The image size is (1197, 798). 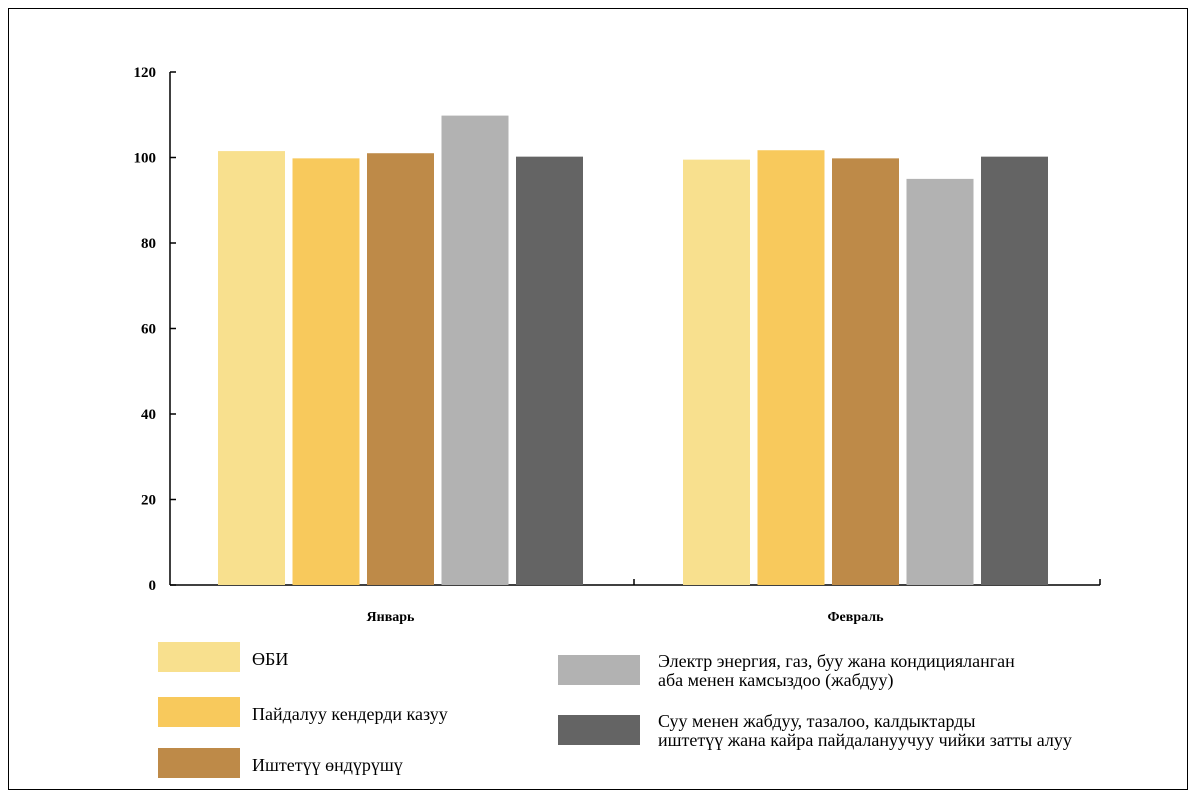 What do you see at coordinates (391, 617) in the screenshot?
I see `category-label: Январь` at bounding box center [391, 617].